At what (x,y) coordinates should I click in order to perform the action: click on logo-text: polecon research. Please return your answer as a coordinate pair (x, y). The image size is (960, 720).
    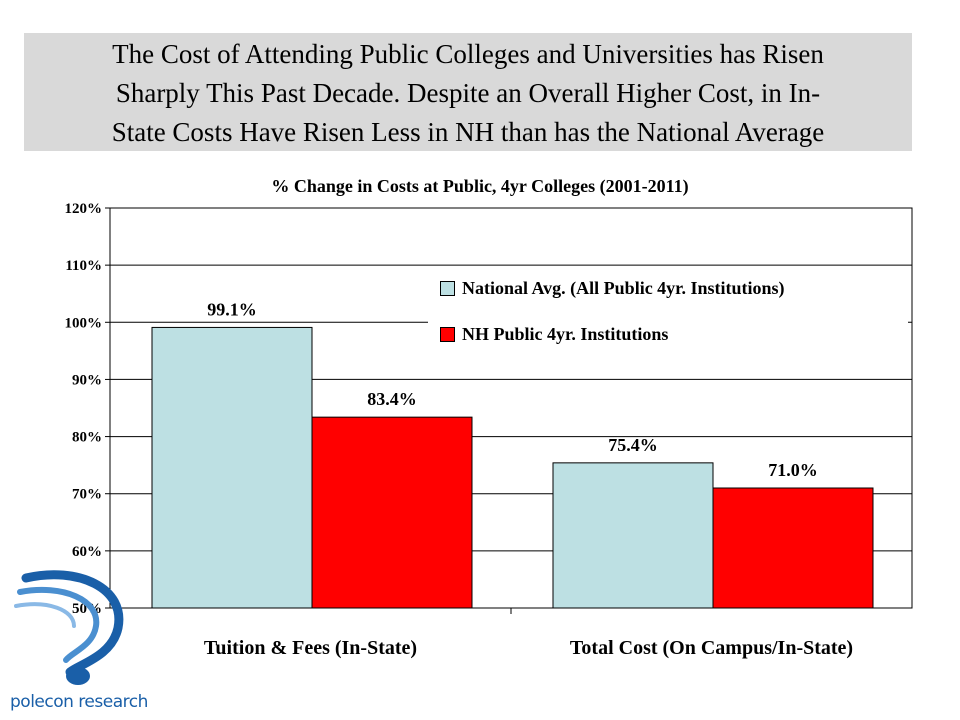
    Looking at the image, I should click on (79, 702).